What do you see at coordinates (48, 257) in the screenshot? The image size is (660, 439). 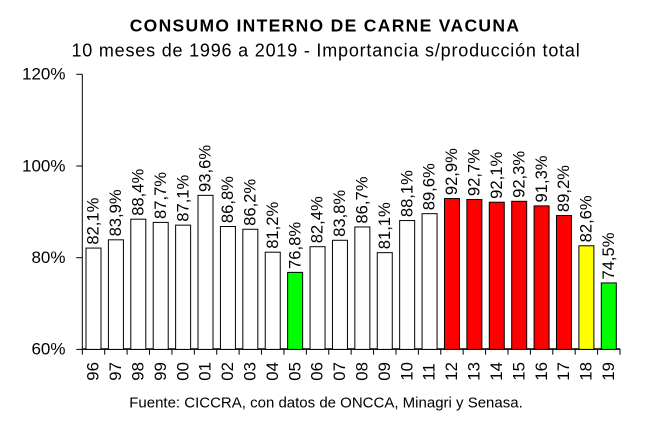 I see `svg-text: 80%` at bounding box center [48, 257].